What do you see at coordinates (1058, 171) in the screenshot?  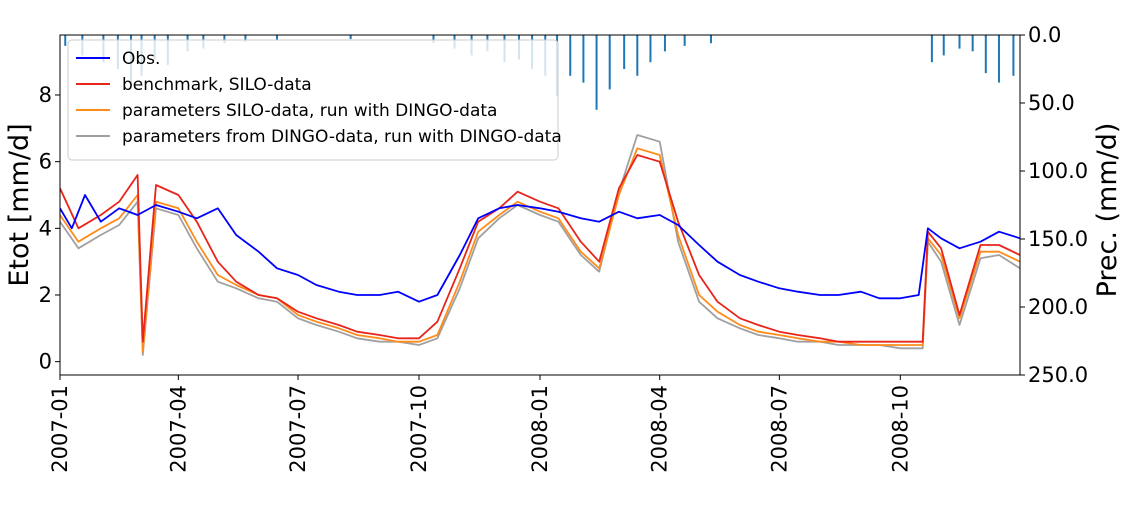 I see `y2-tick-label: 100.0` at bounding box center [1058, 171].